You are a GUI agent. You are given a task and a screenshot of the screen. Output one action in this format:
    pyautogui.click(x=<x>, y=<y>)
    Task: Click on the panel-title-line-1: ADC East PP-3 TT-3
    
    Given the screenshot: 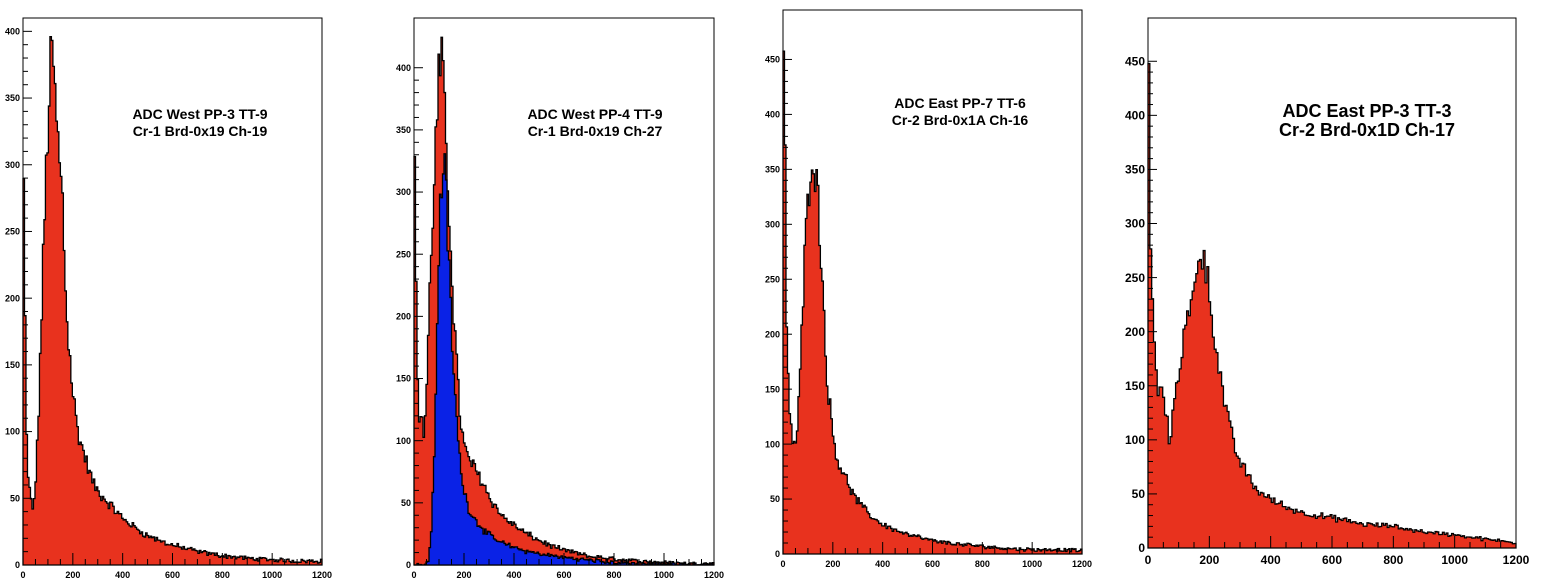 What is the action you would take?
    pyautogui.click(x=1366, y=111)
    